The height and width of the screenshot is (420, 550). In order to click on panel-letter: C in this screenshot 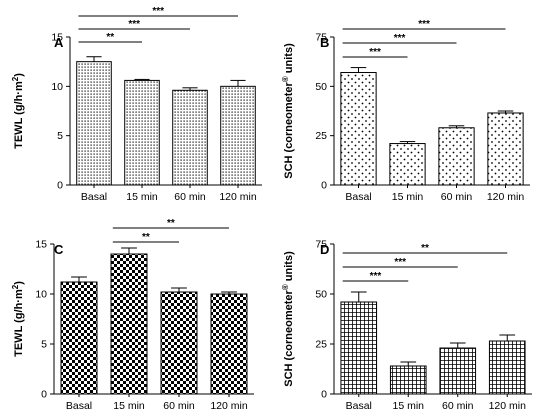, I will do `click(59, 249)`.